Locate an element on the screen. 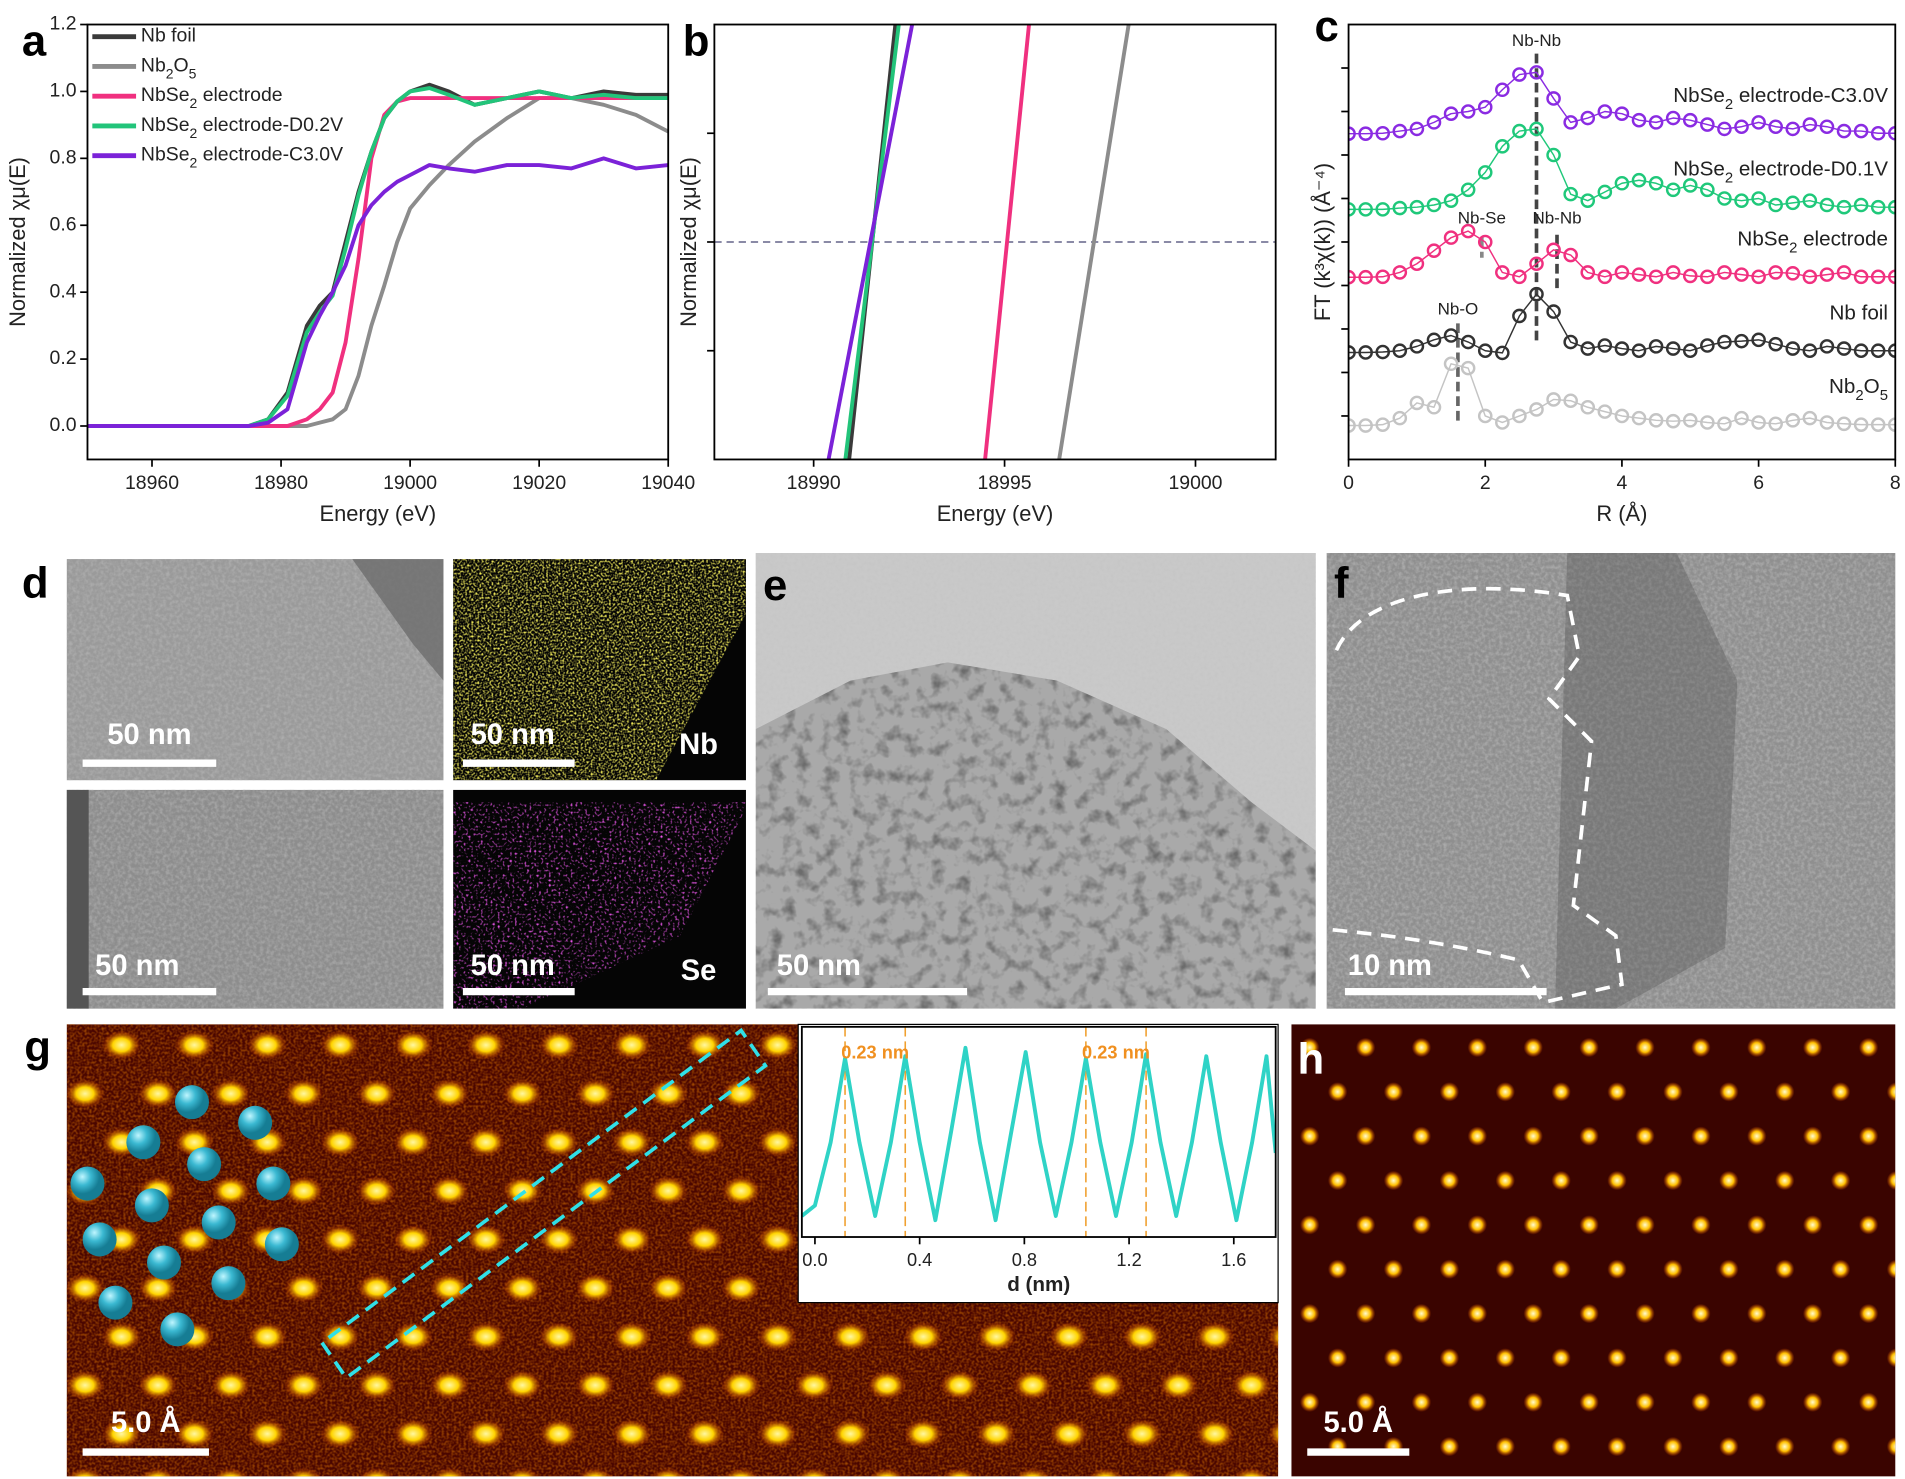 Image resolution: width=1905 pixels, height=1479 pixels. x-tick-label: 1.6 is located at coordinates (1233, 1260).